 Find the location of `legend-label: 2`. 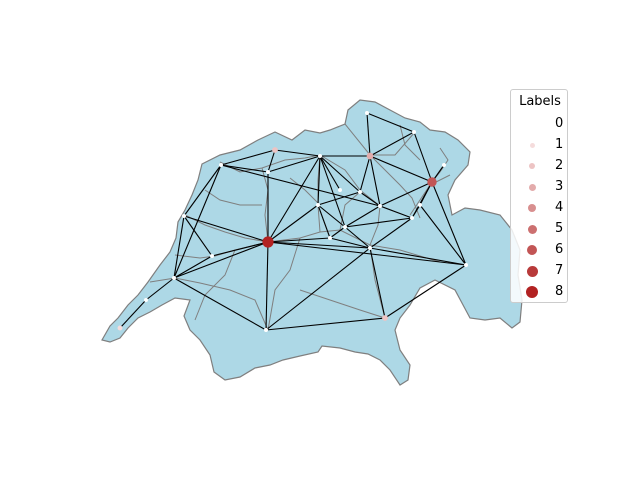

legend-label: 2 is located at coordinates (559, 165).